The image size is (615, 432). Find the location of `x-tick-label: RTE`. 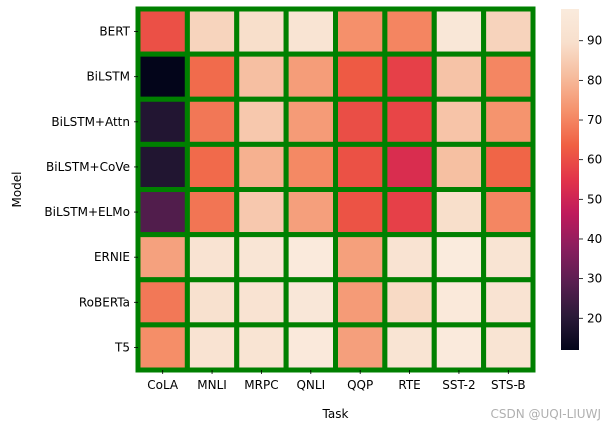

x-tick-label: RTE is located at coordinates (409, 385).